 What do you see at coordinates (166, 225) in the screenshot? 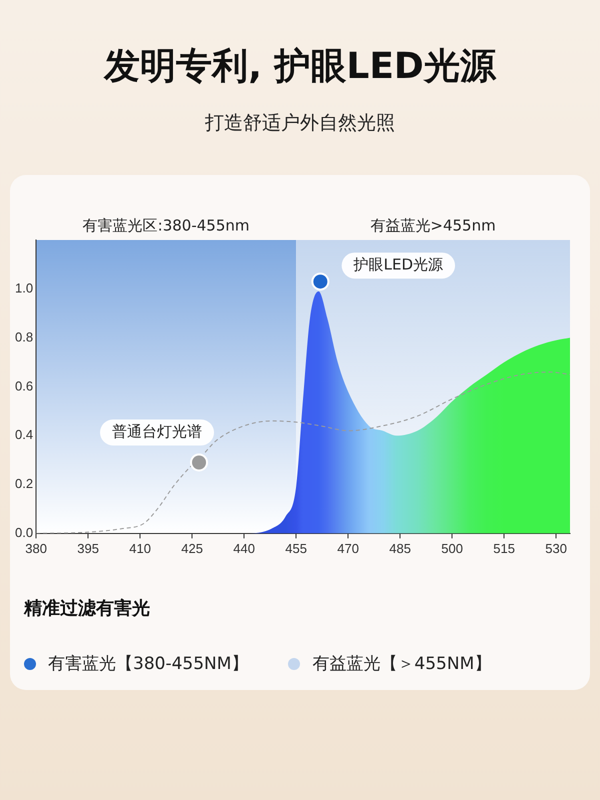
I see `band-label: 有害蓝光区:380-455nm` at bounding box center [166, 225].